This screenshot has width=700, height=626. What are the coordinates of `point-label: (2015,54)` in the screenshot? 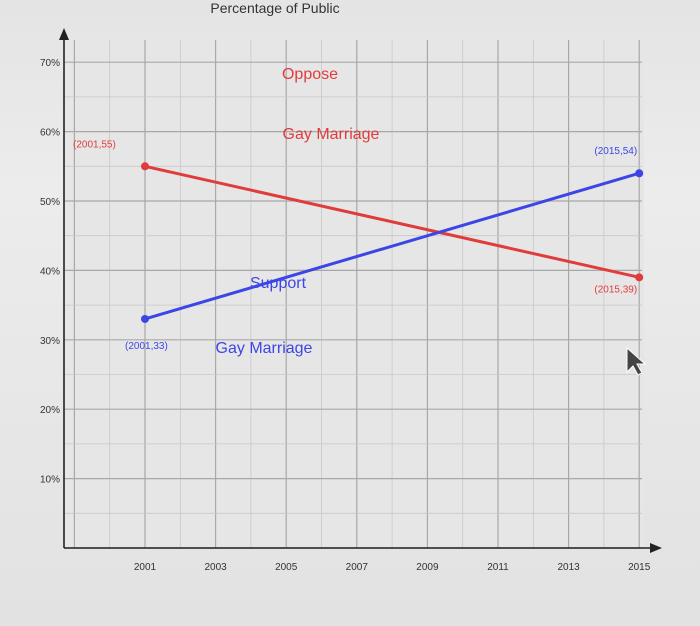 It's located at (615, 151).